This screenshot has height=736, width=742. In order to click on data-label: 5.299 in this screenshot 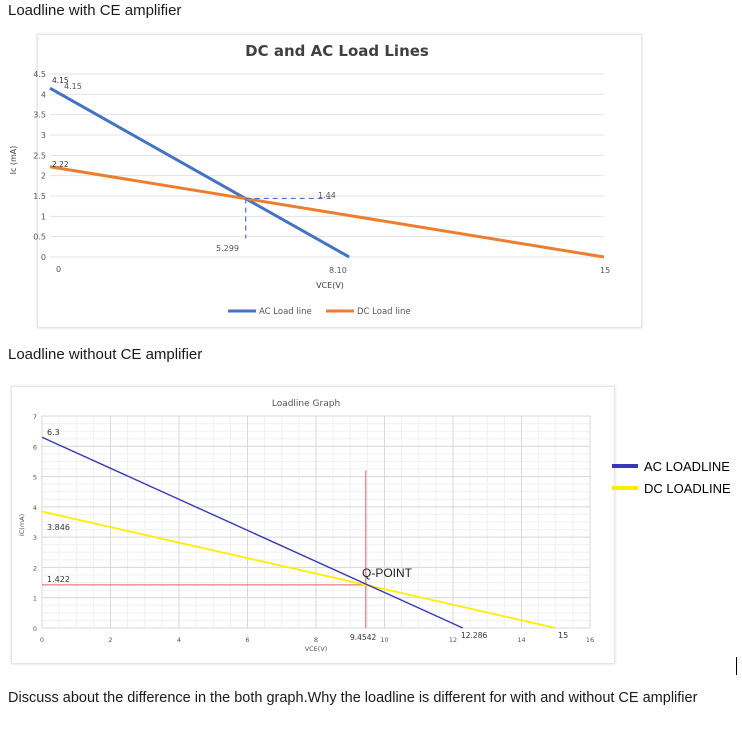, I will do `click(227, 248)`.